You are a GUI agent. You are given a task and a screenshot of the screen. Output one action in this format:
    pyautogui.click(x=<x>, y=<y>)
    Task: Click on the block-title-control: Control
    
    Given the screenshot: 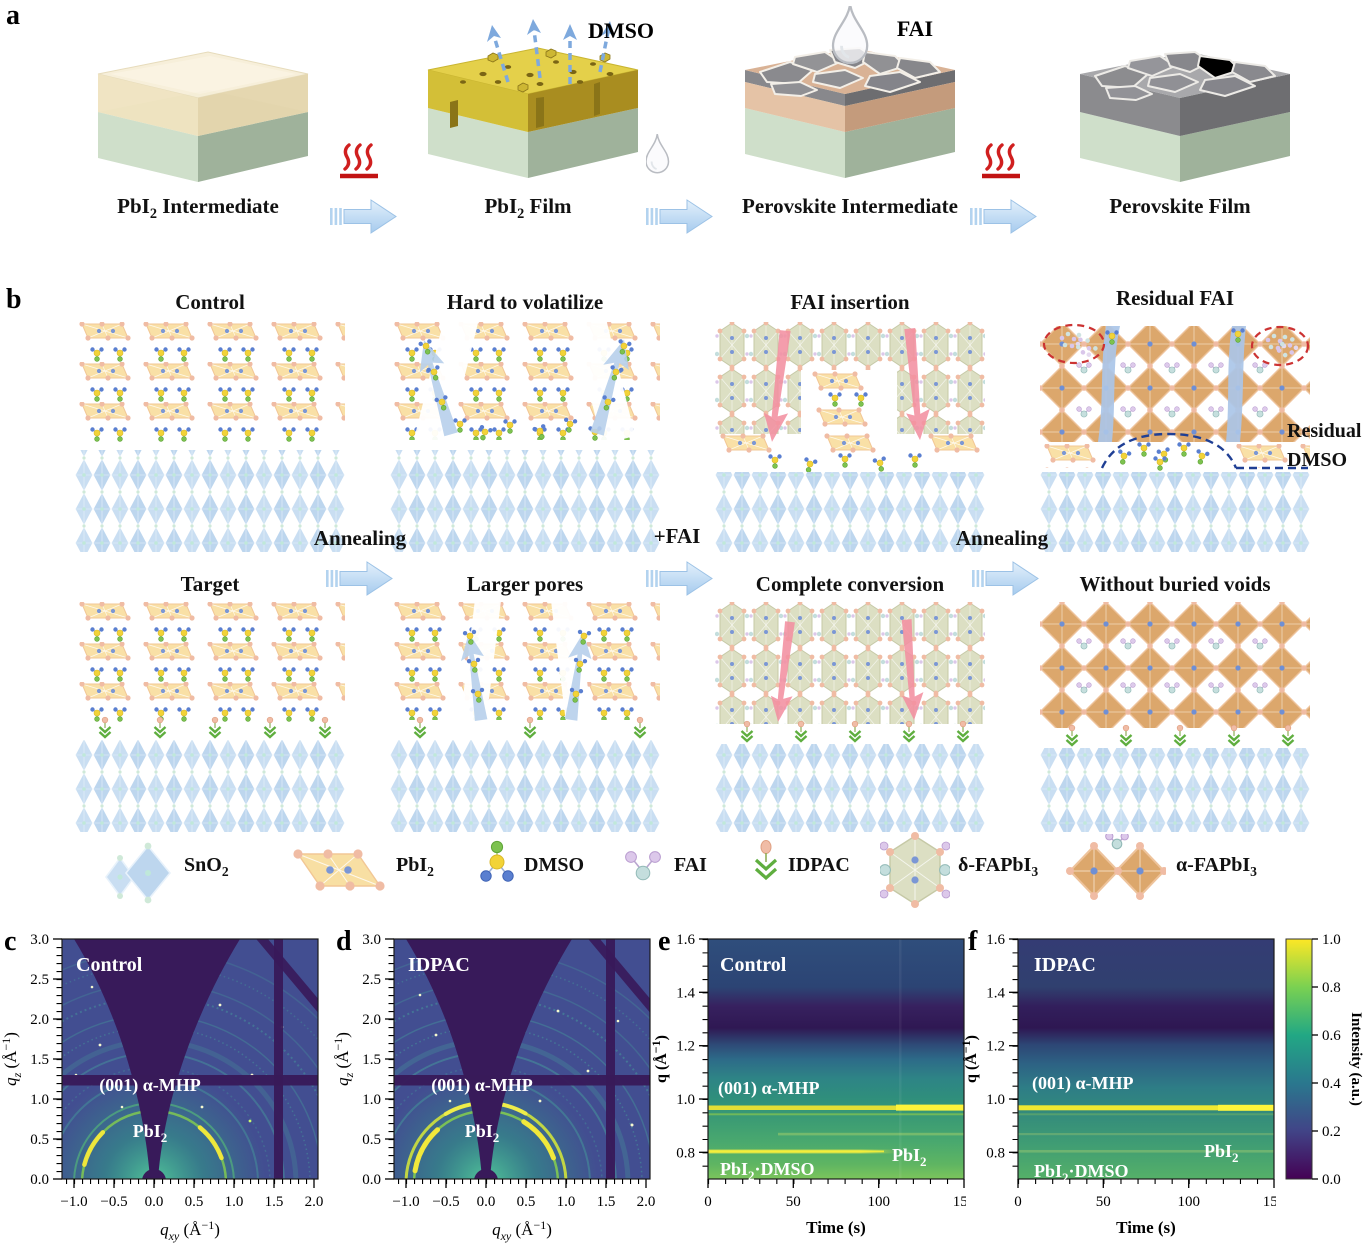 What is the action you would take?
    pyautogui.click(x=210, y=302)
    